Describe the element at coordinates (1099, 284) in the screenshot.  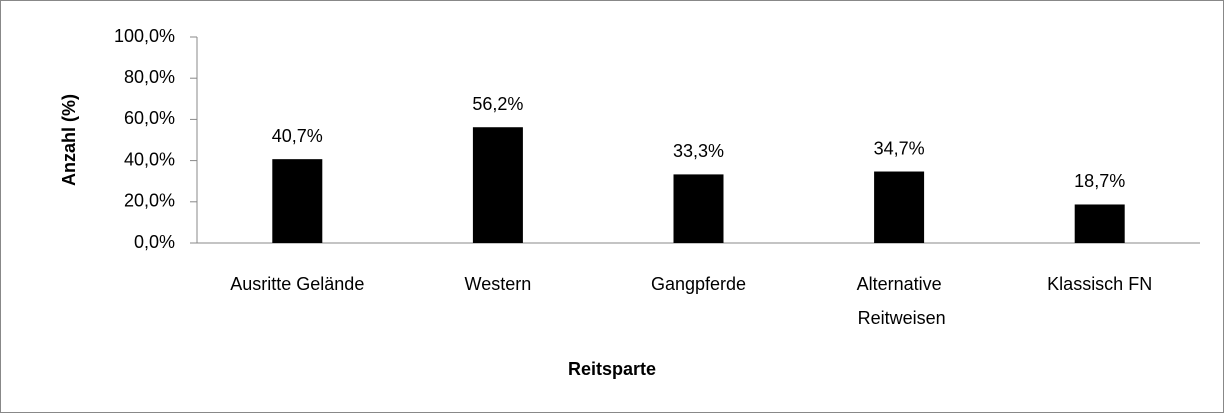
I see `x-tick-label: Klassisch FN` at that location.